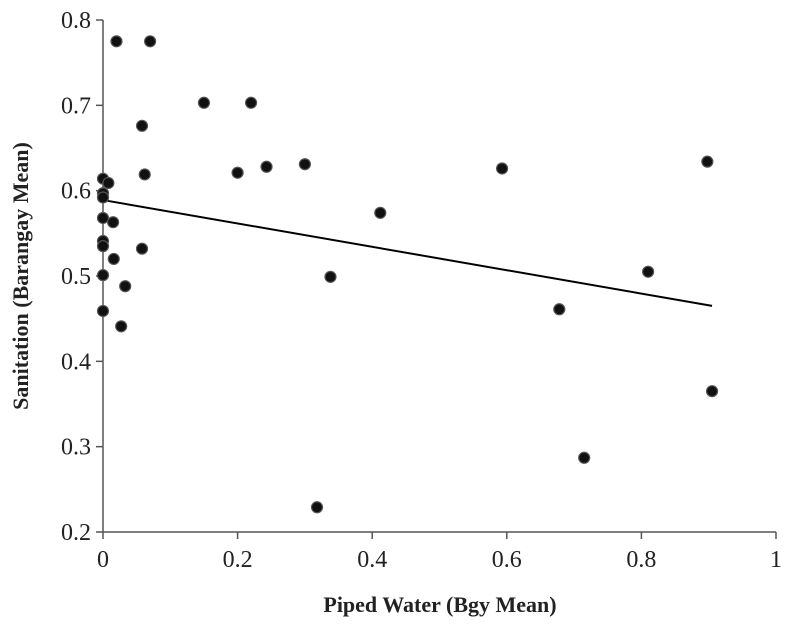 Image resolution: width=785 pixels, height=629 pixels. What do you see at coordinates (407, 253) in the screenshot?
I see `trendline` at bounding box center [407, 253].